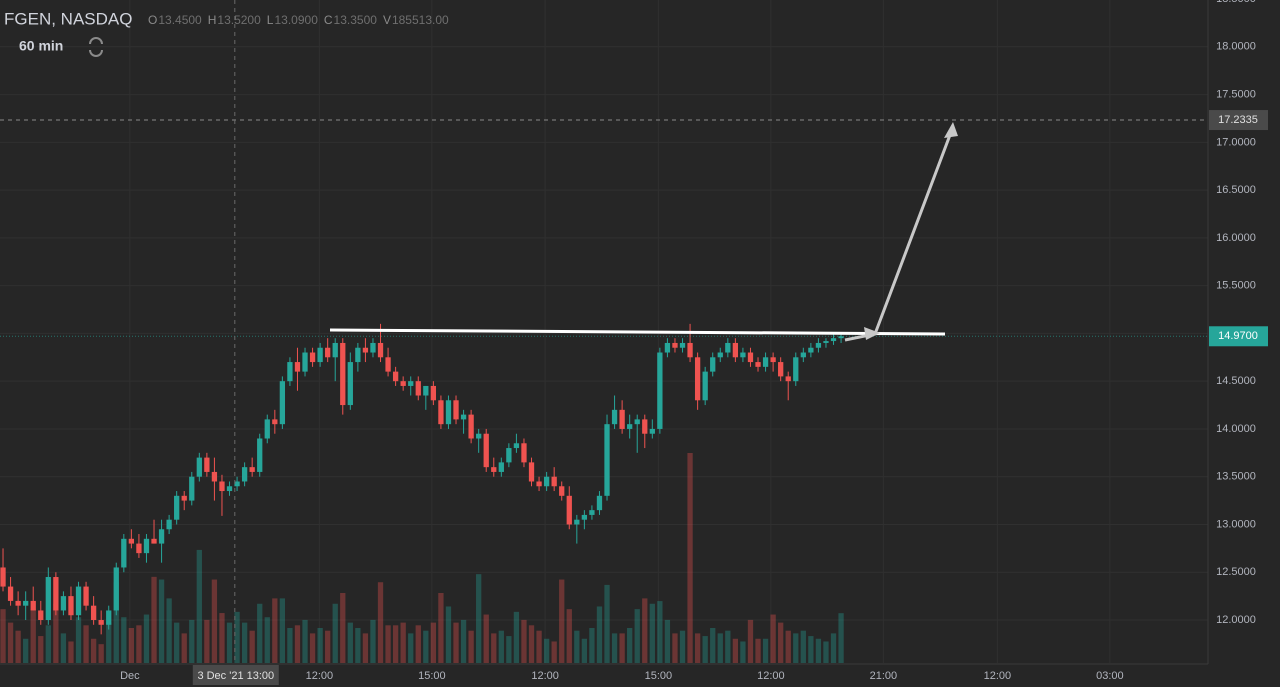  What do you see at coordinates (545, 676) in the screenshot?
I see `x-tick-label: 12:00` at bounding box center [545, 676].